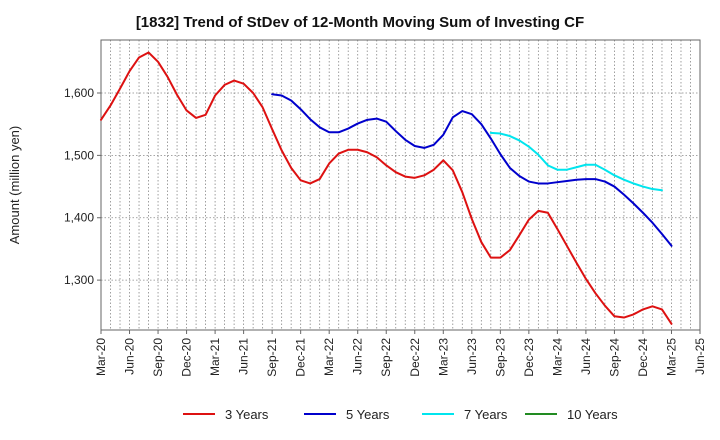 This screenshot has height=440, width=720. I want to click on y-tick-label: 1,500, so click(79, 155).